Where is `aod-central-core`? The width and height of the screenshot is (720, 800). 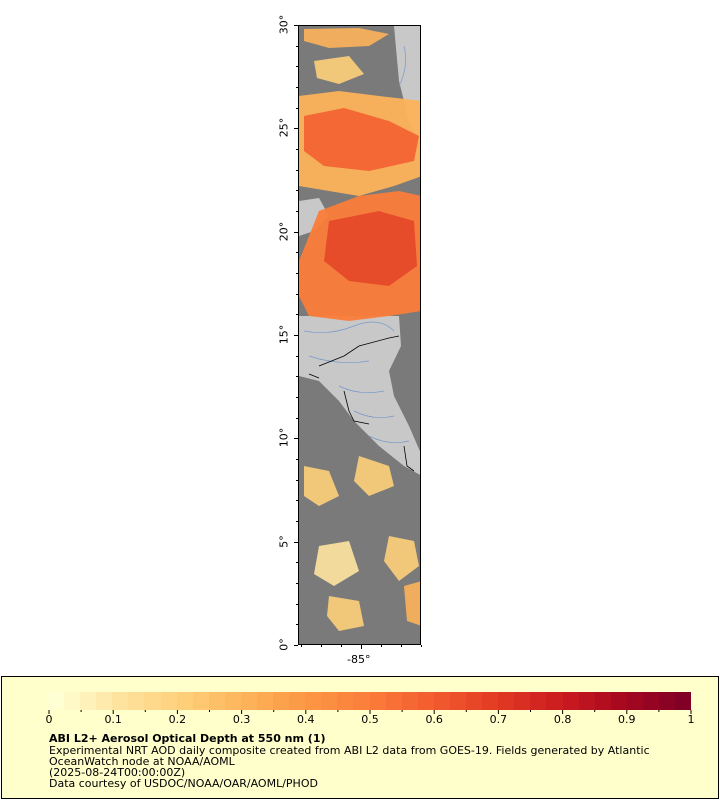
aod-central-core is located at coordinates (370, 248).